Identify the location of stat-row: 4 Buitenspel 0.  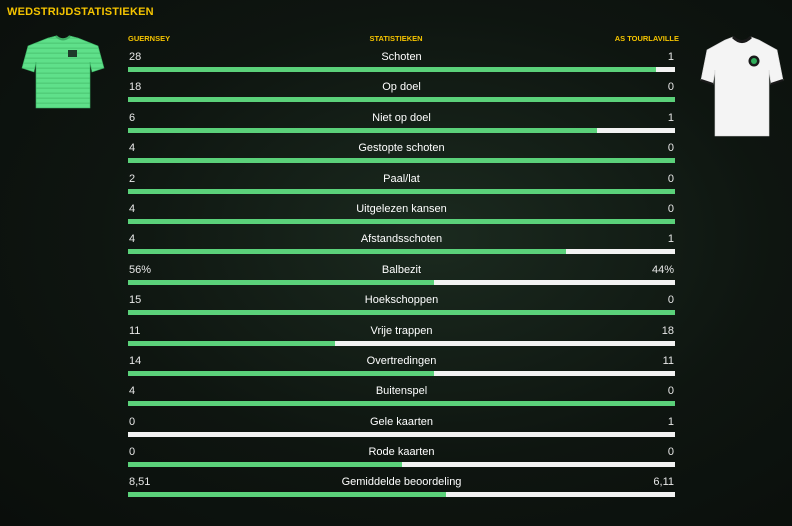
(401, 397).